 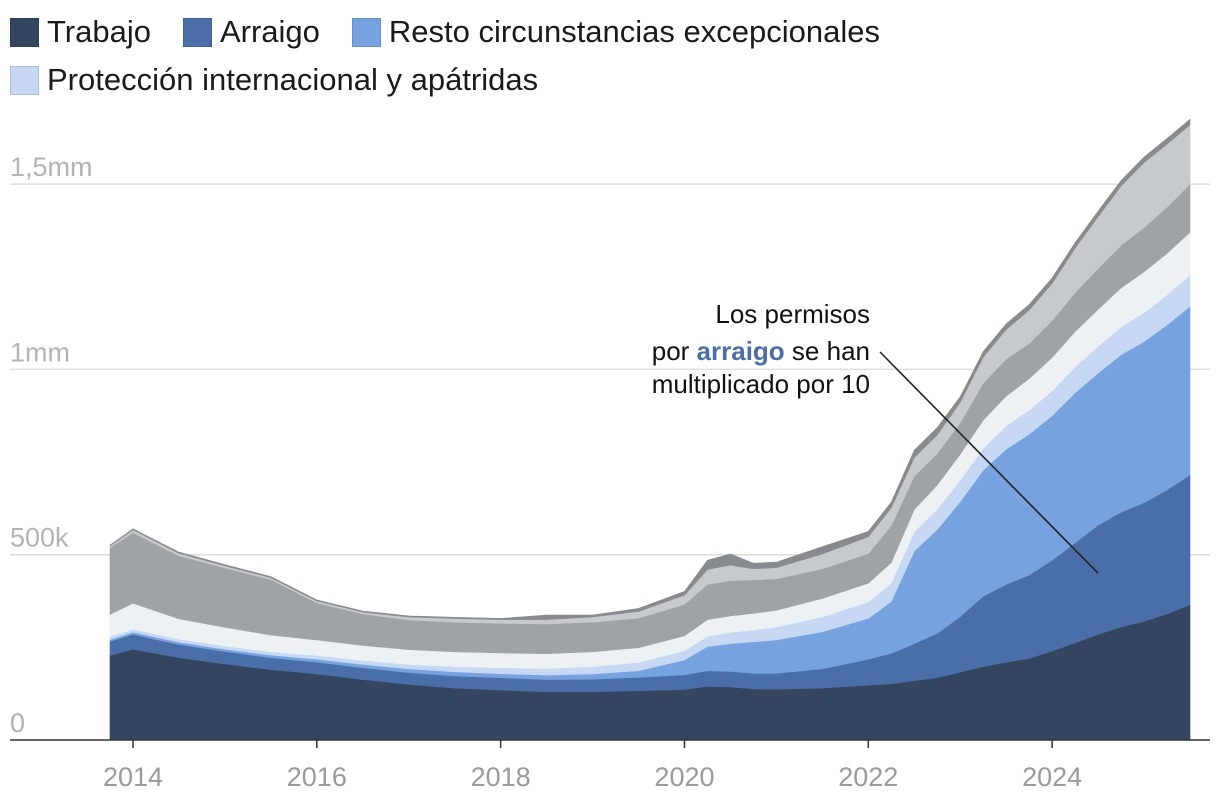 I want to click on legend-row: Protección internacional y apátridas, so click(x=610, y=80).